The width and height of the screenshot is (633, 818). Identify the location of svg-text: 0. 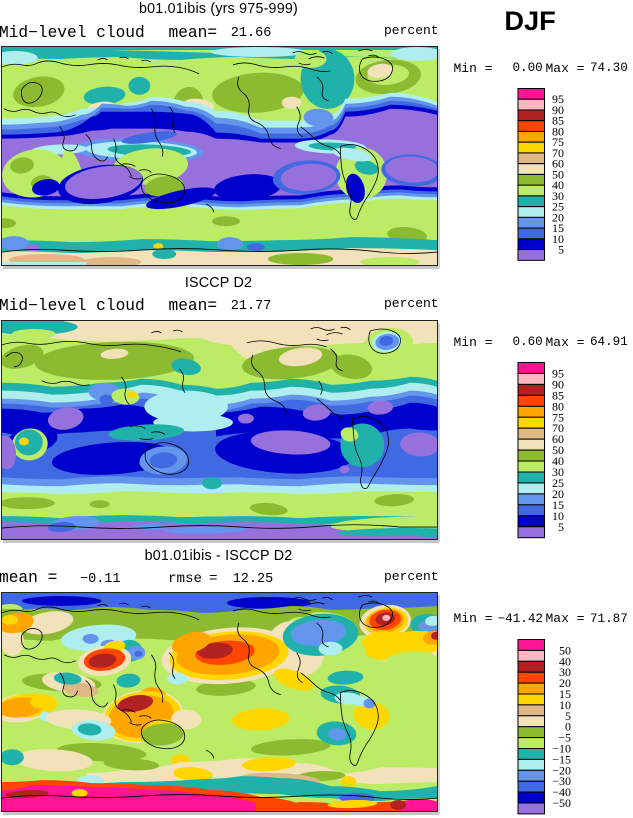
(568, 727).